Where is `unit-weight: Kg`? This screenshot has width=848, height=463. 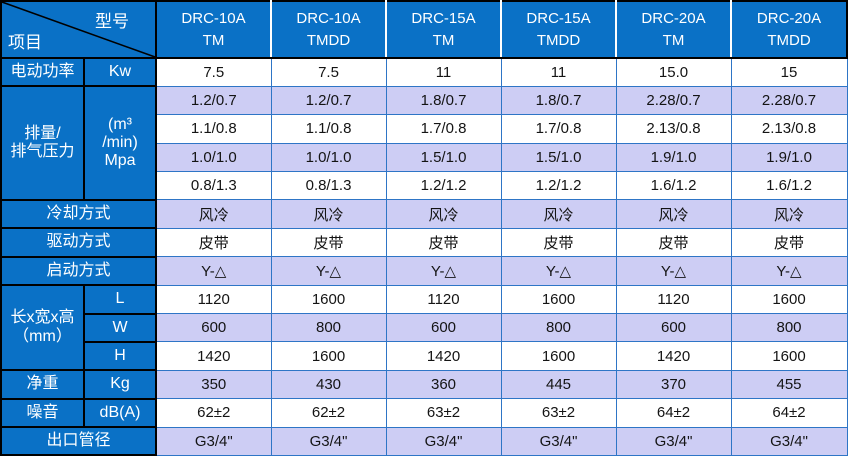 unit-weight: Kg is located at coordinates (120, 384).